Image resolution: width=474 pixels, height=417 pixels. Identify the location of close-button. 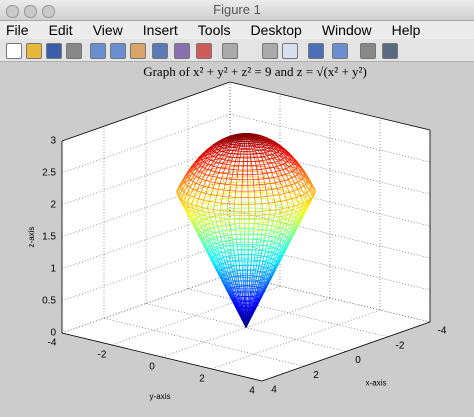
(12, 11).